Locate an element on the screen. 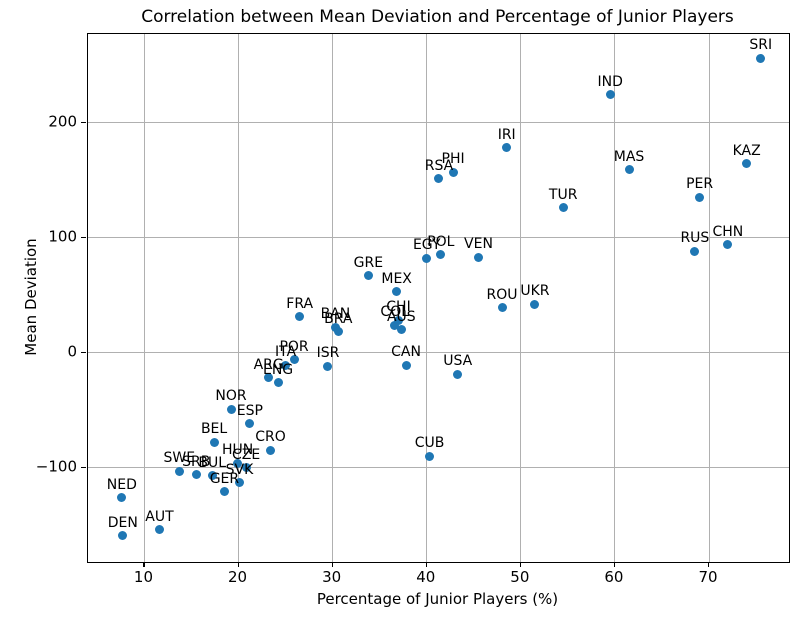  data-point-AUT is located at coordinates (159, 530).